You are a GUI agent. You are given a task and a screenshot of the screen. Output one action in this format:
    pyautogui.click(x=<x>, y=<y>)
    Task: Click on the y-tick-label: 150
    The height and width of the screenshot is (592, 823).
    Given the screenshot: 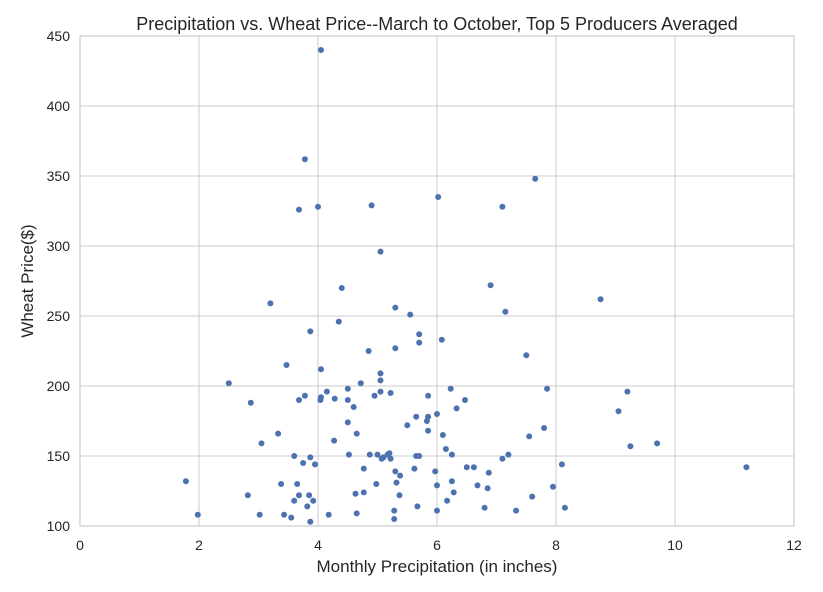 What is the action you would take?
    pyautogui.click(x=59, y=456)
    